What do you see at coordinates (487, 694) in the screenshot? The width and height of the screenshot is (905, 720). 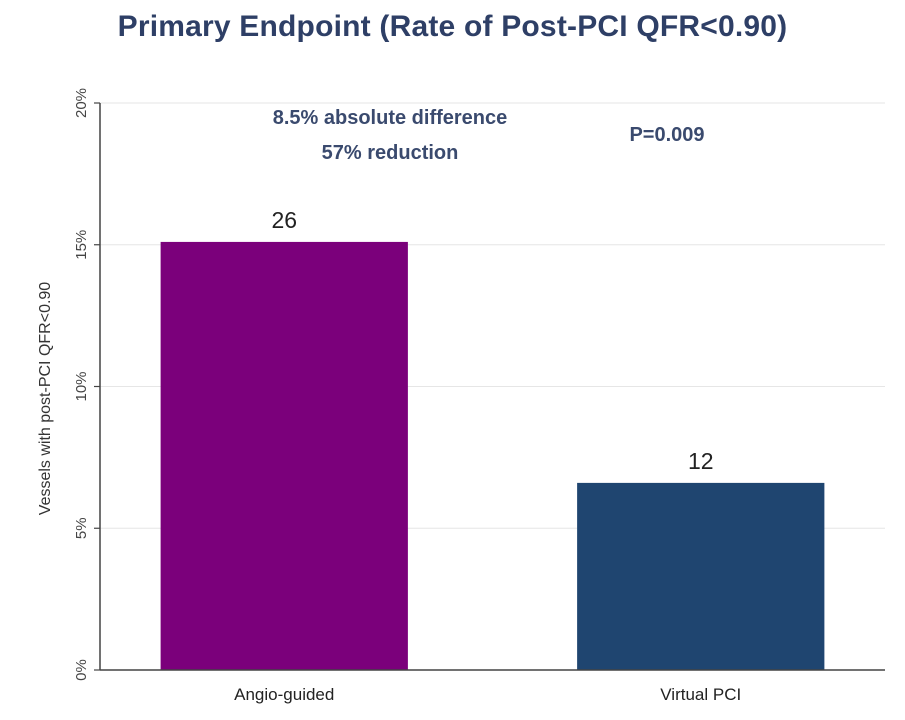 I see `x-ticks: Angio-guided Virtual PCI` at bounding box center [487, 694].